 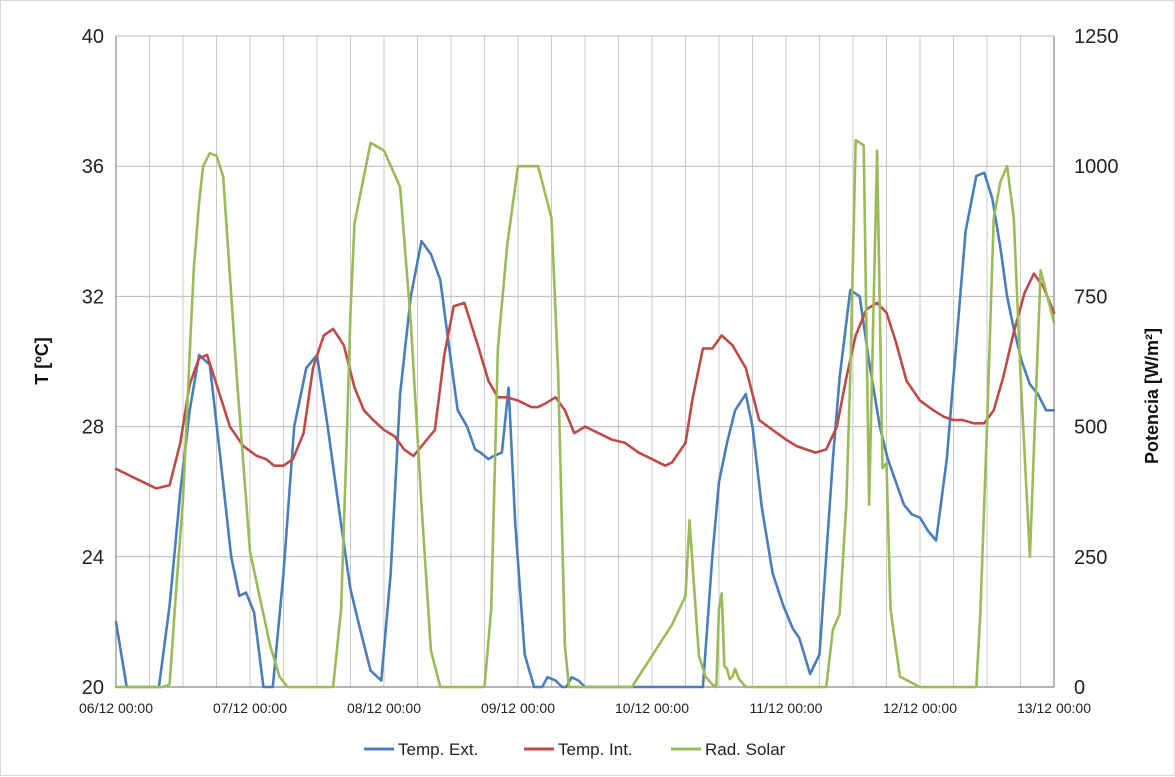 What do you see at coordinates (1090, 297) in the screenshot?
I see `y-tick-label-right: 750` at bounding box center [1090, 297].